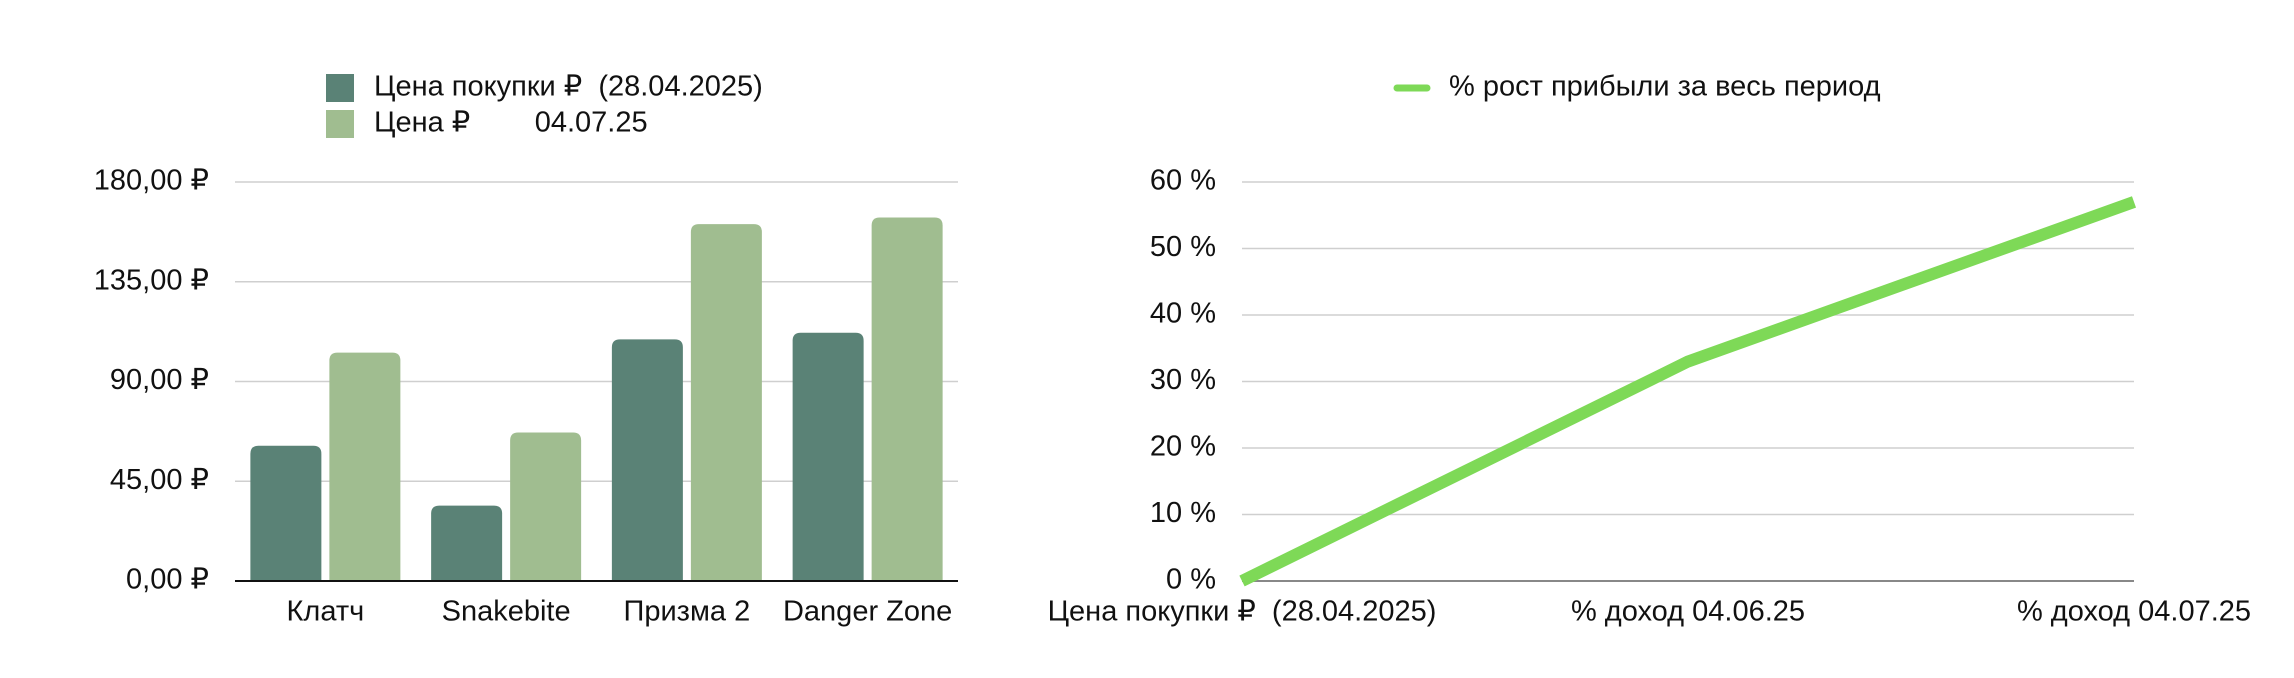 The image size is (2294, 678). What do you see at coordinates (1183, 447) in the screenshot?
I see `y-tick-label: 20 %` at bounding box center [1183, 447].